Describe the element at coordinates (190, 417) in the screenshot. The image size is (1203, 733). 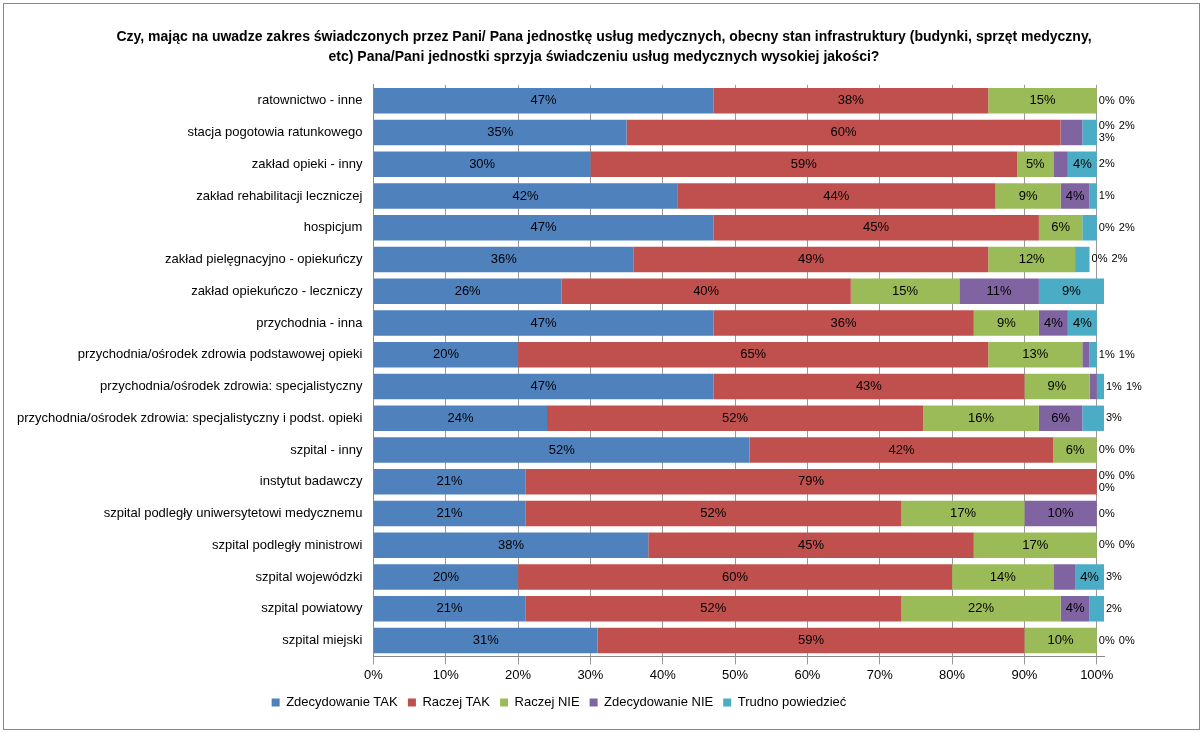
I see `y-tick-label: przychodnia/ośrodek zdrowia: specjalistyczny i podst. opieki` at that location.